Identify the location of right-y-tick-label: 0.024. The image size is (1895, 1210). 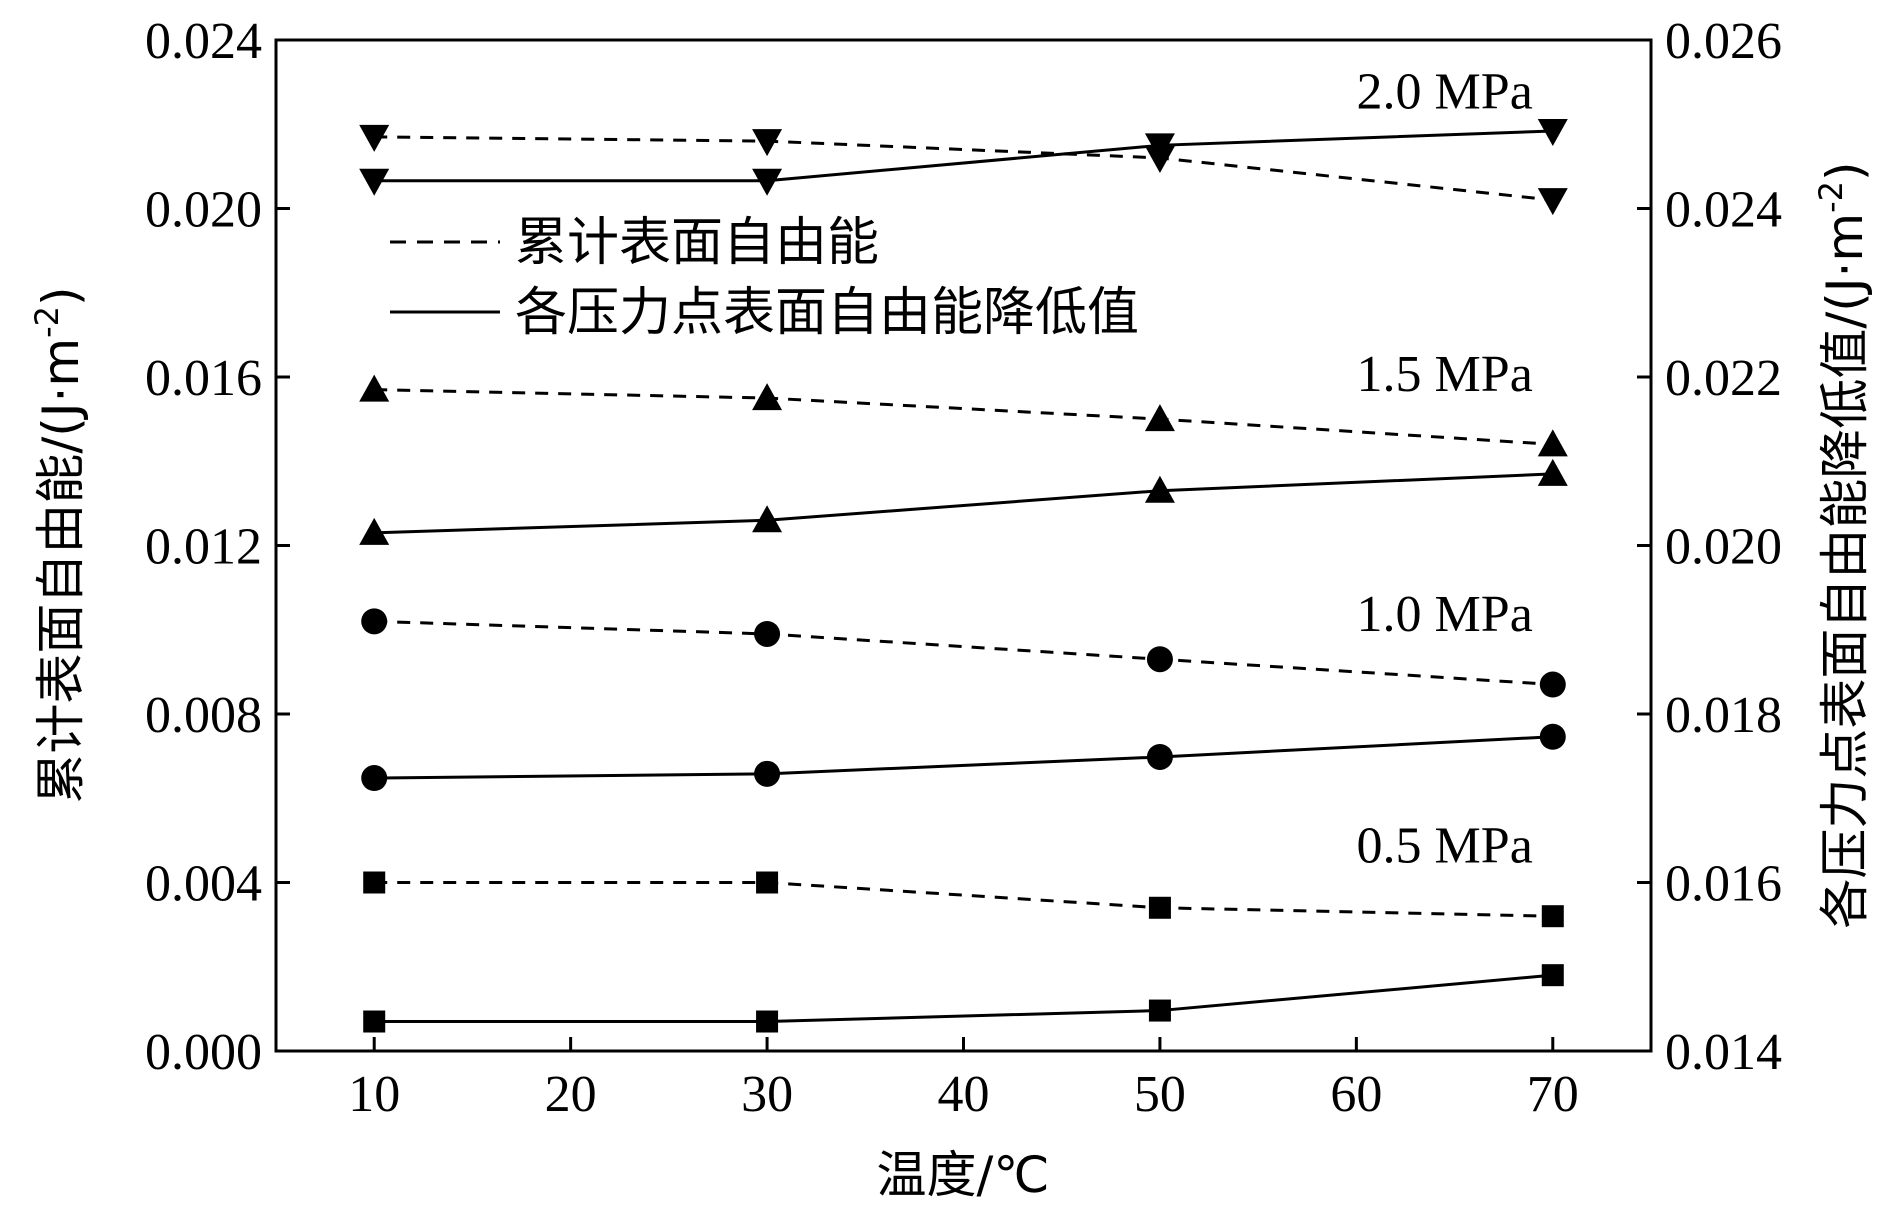
(1723, 210).